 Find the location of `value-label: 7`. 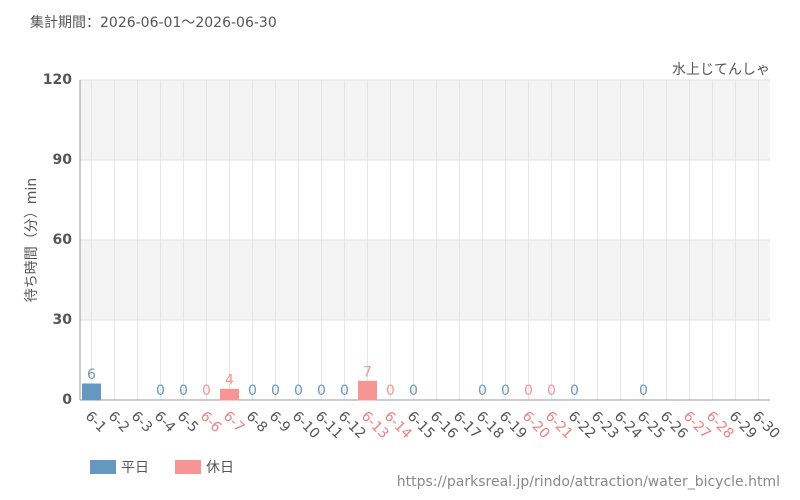

value-label: 7 is located at coordinates (367, 372).